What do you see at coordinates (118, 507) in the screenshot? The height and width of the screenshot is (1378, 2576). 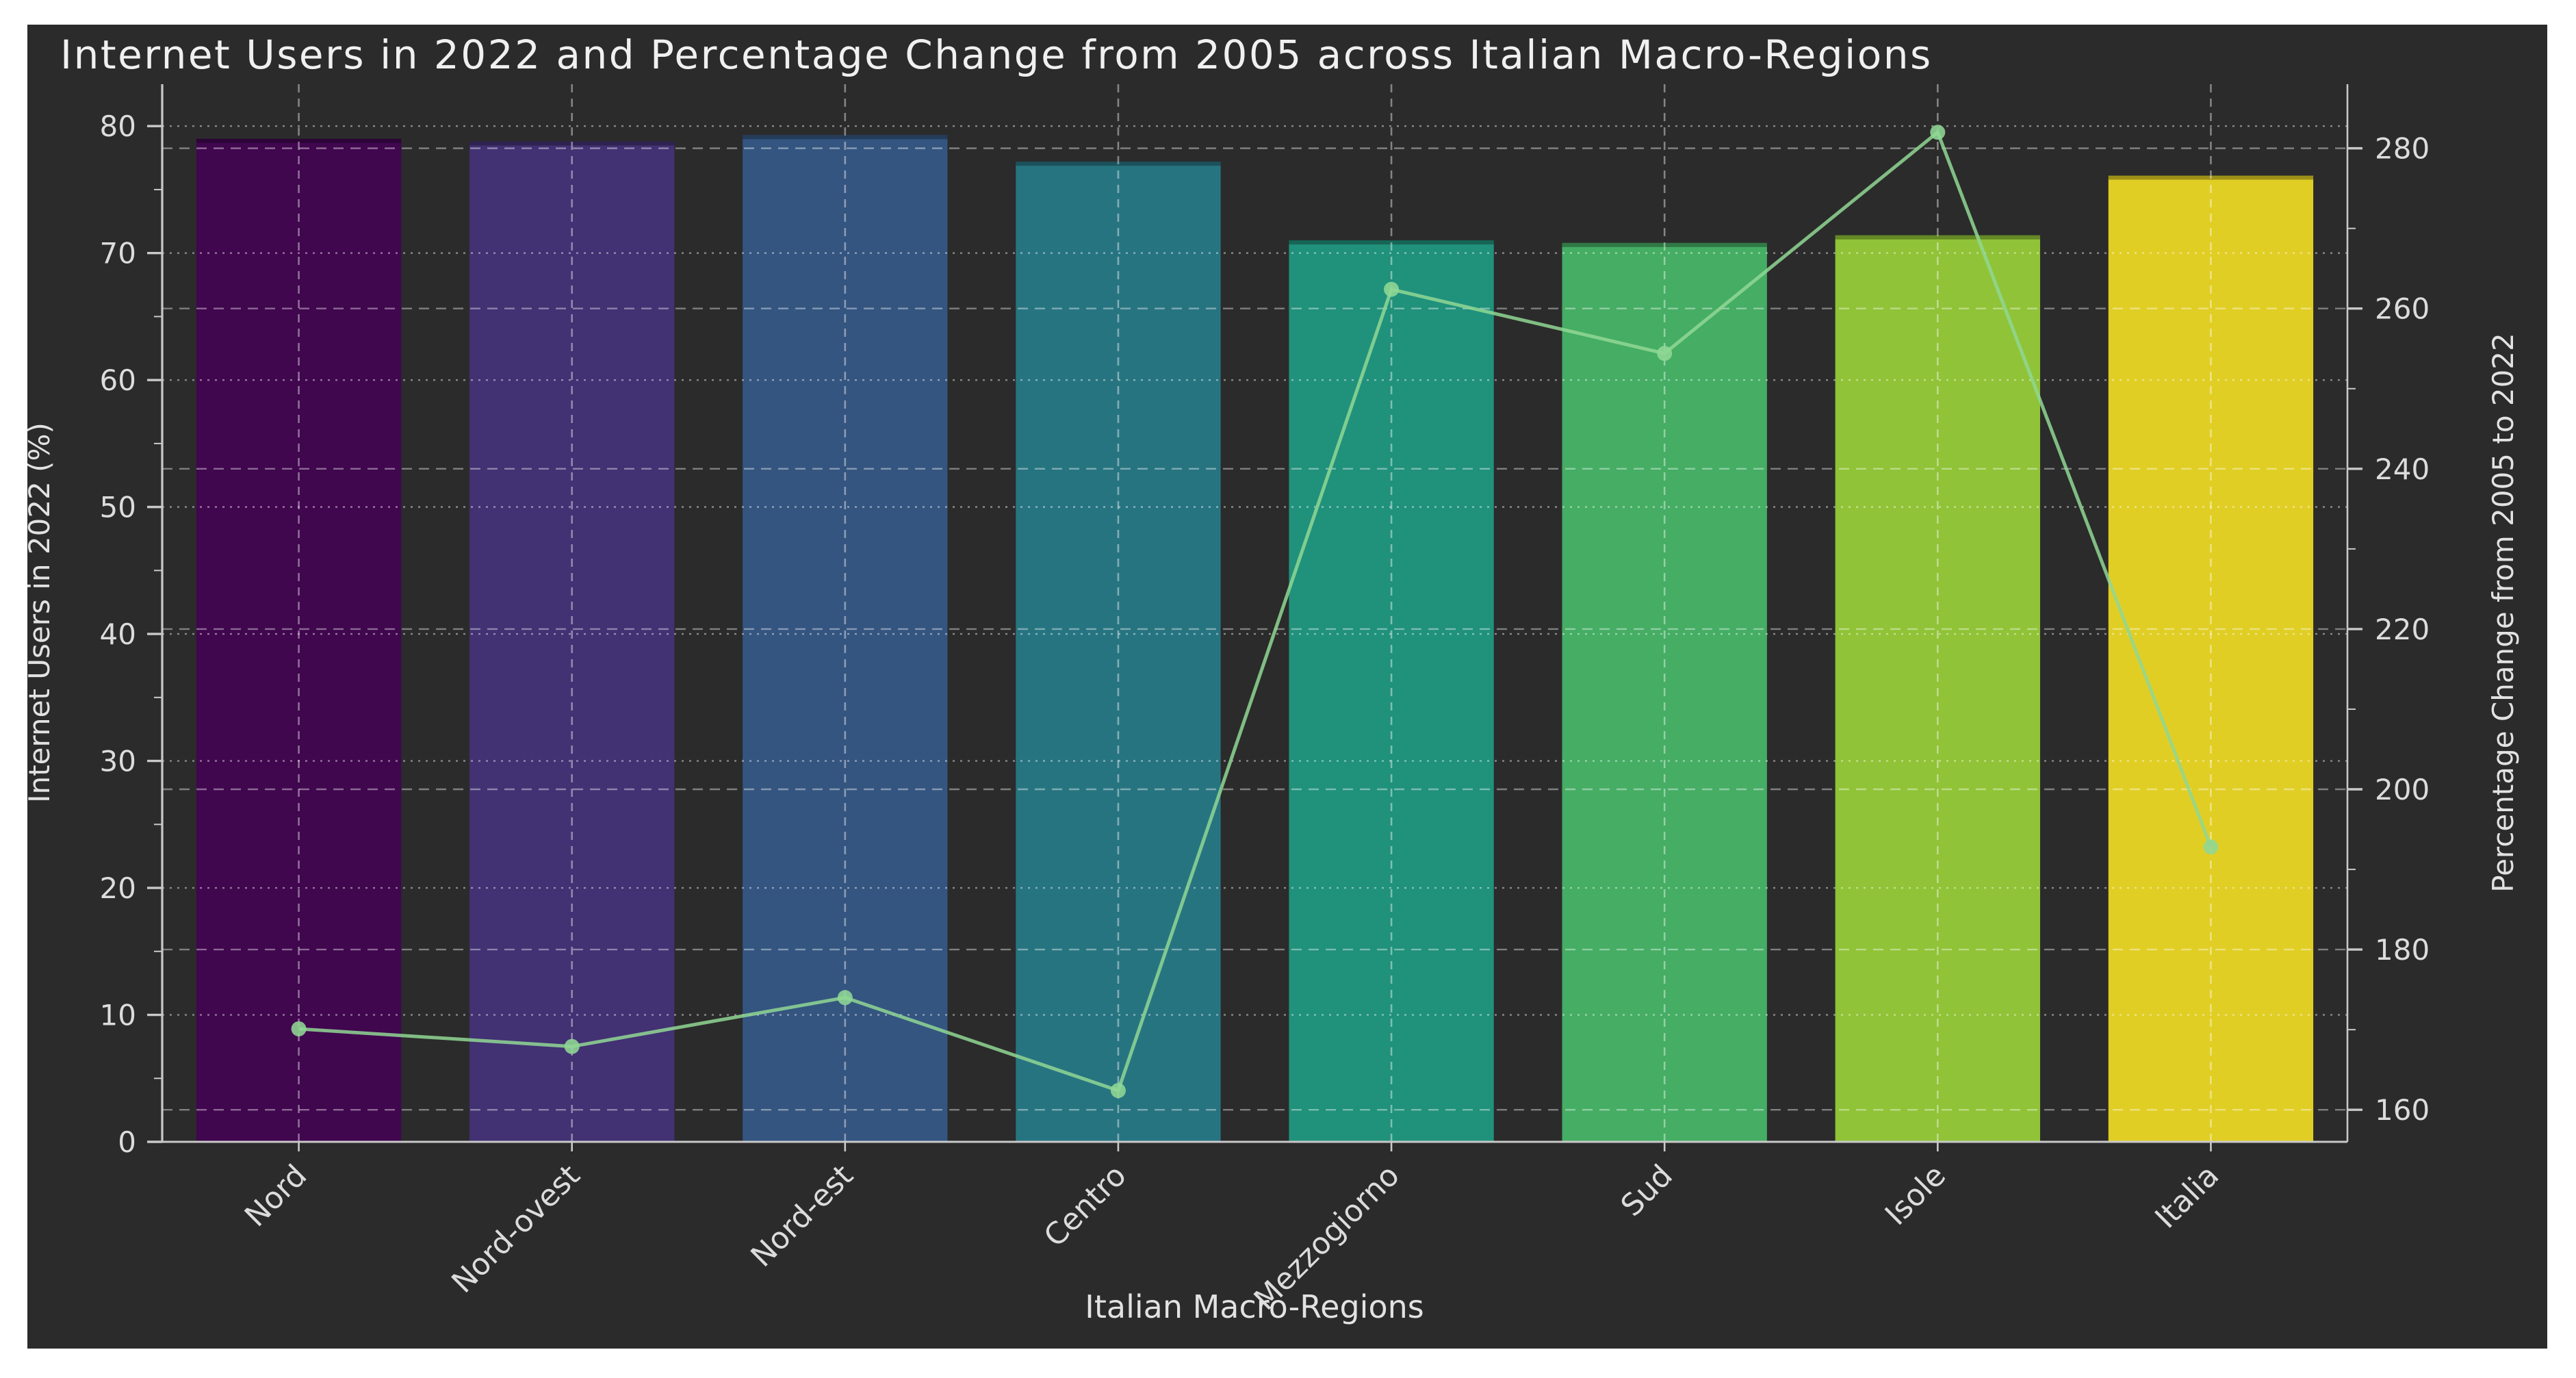 I see `left-tick-label-50: 50` at bounding box center [118, 507].